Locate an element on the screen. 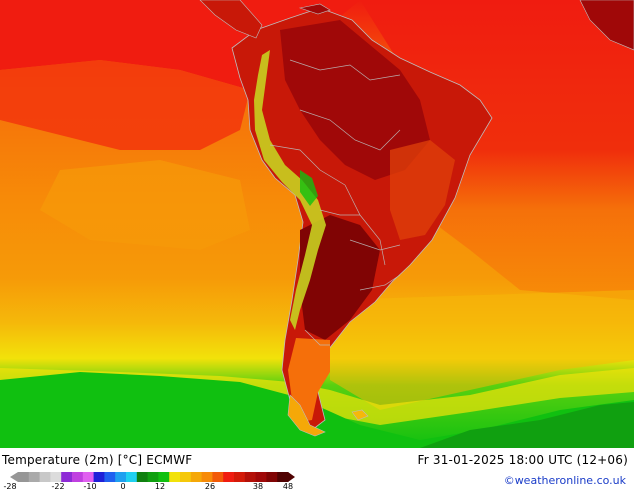 The height and width of the screenshot is (491, 634). tierra-del-fuego is located at coordinates (306, 415).